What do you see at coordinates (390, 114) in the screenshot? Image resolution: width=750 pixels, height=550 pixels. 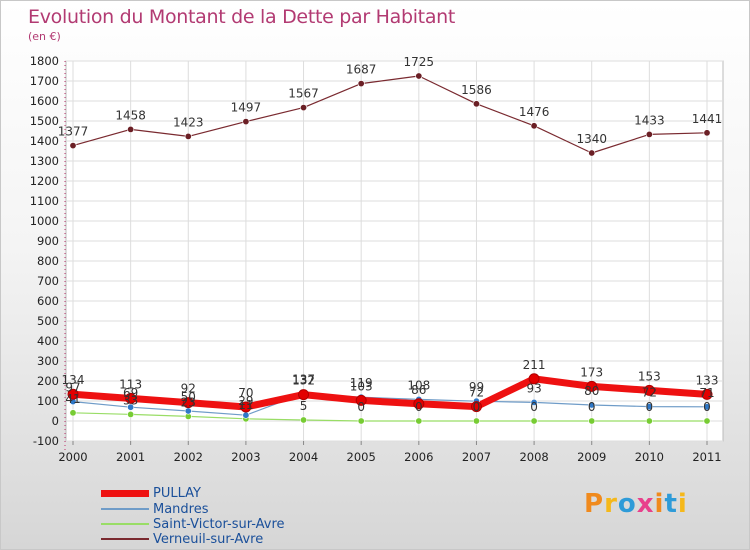 I see `series-line-verneuil-sur-avre` at bounding box center [390, 114].